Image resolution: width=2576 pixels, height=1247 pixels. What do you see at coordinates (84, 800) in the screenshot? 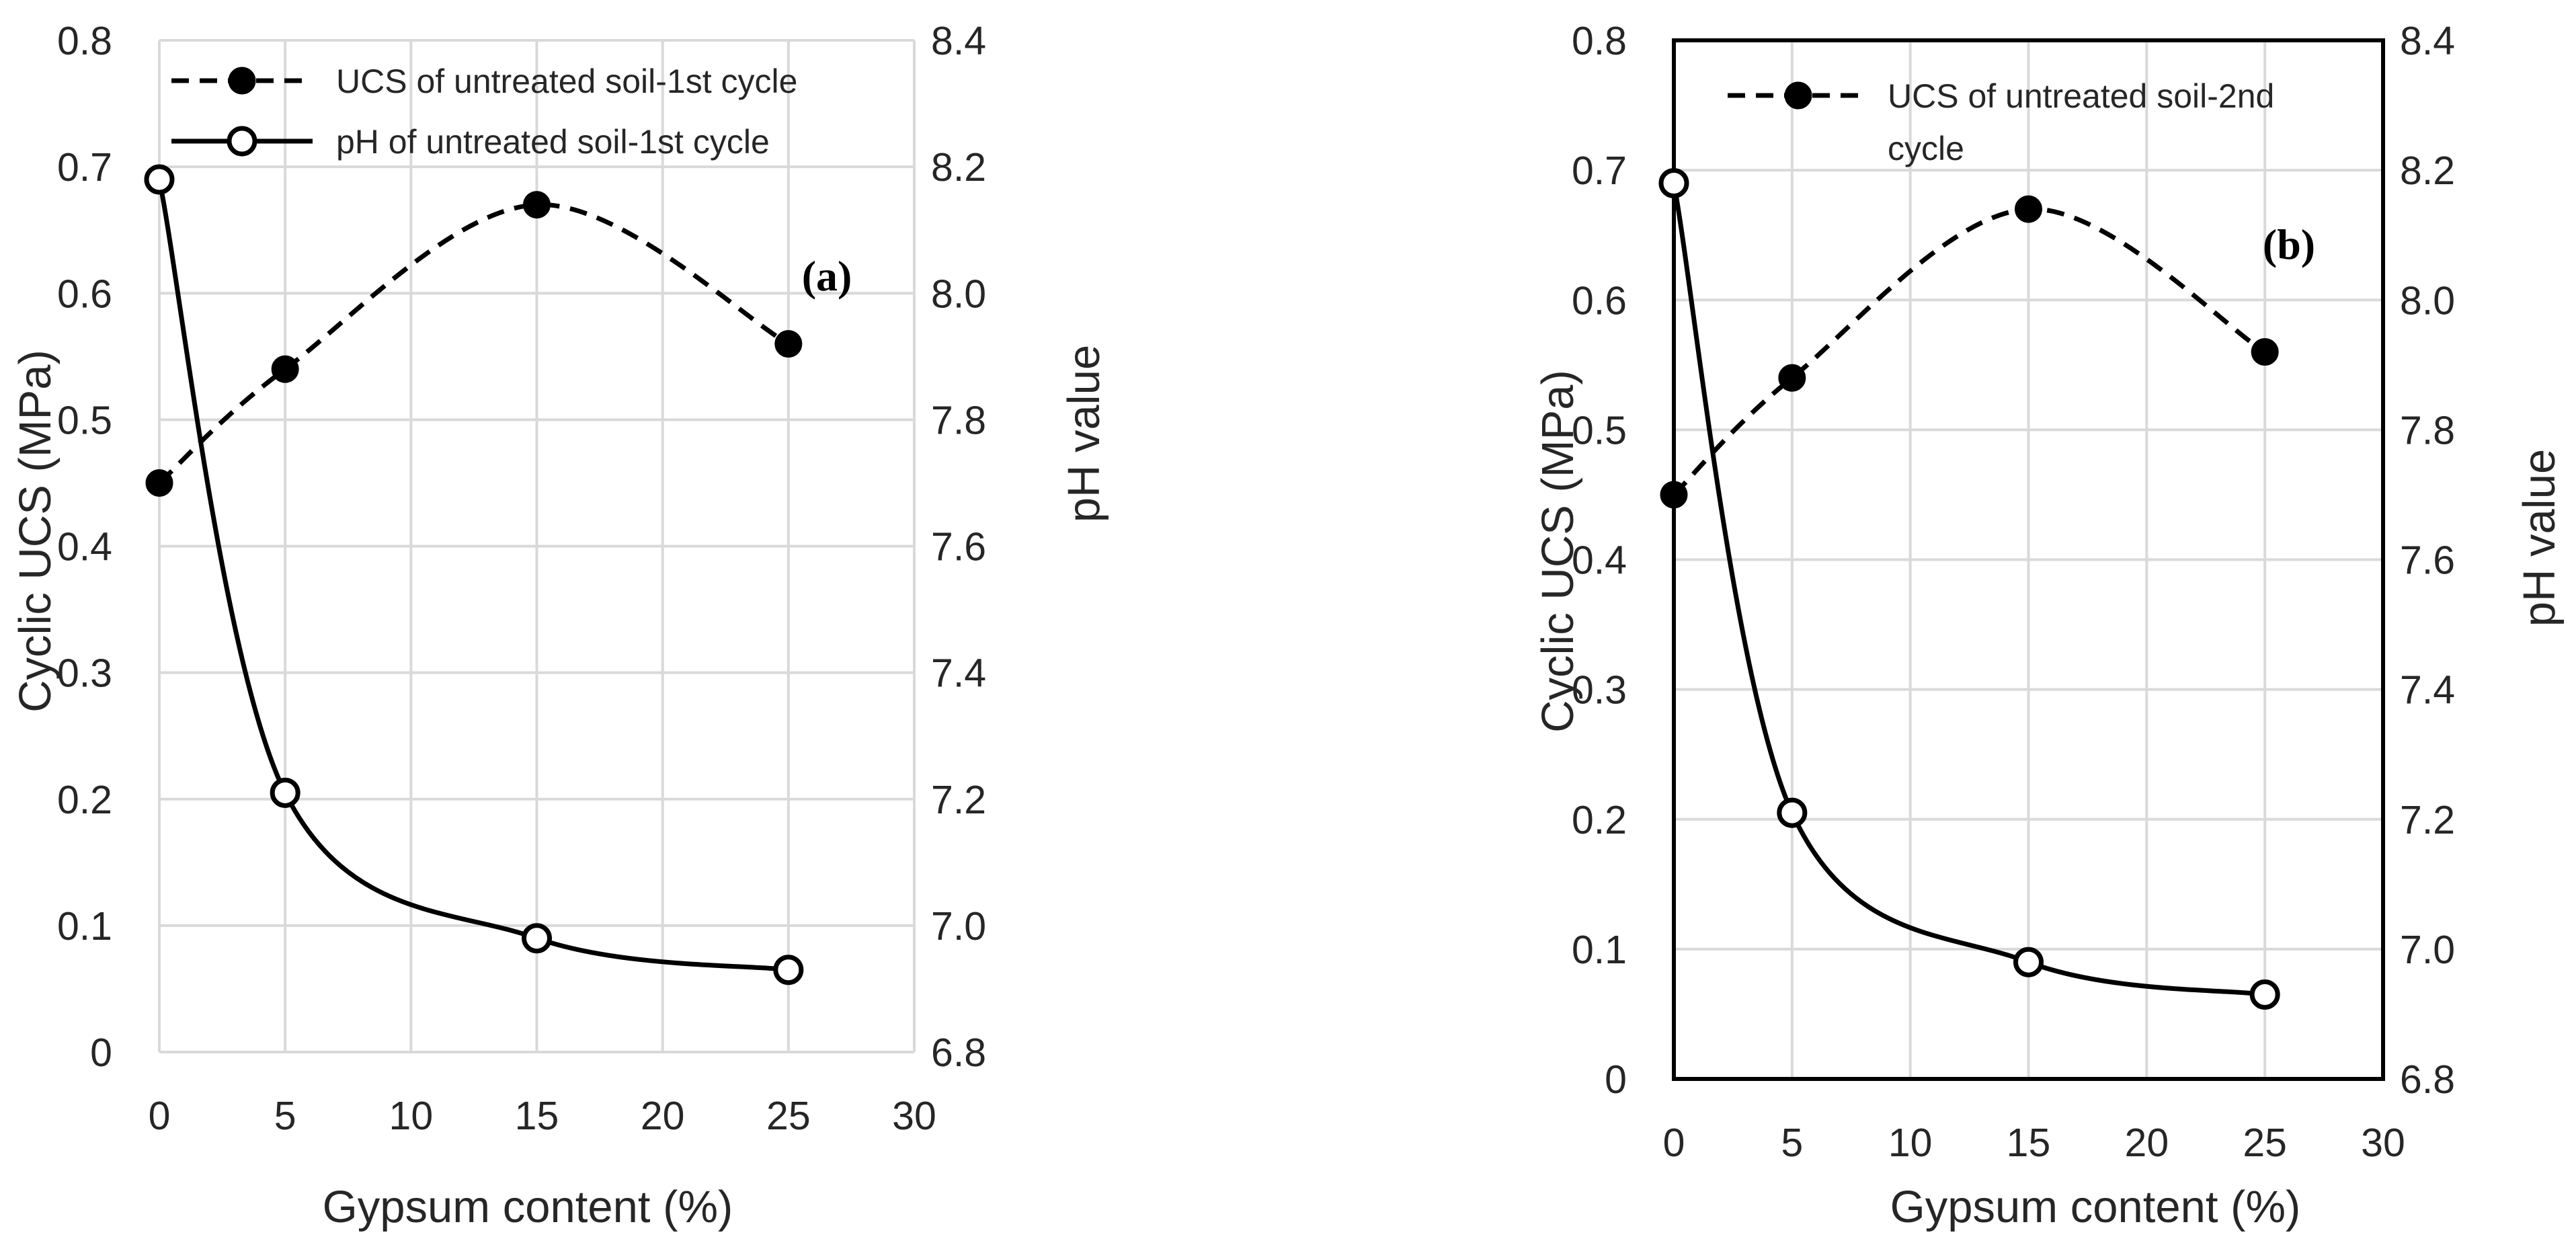
I see `y-left-tick-label-a: 0.2` at bounding box center [84, 800].